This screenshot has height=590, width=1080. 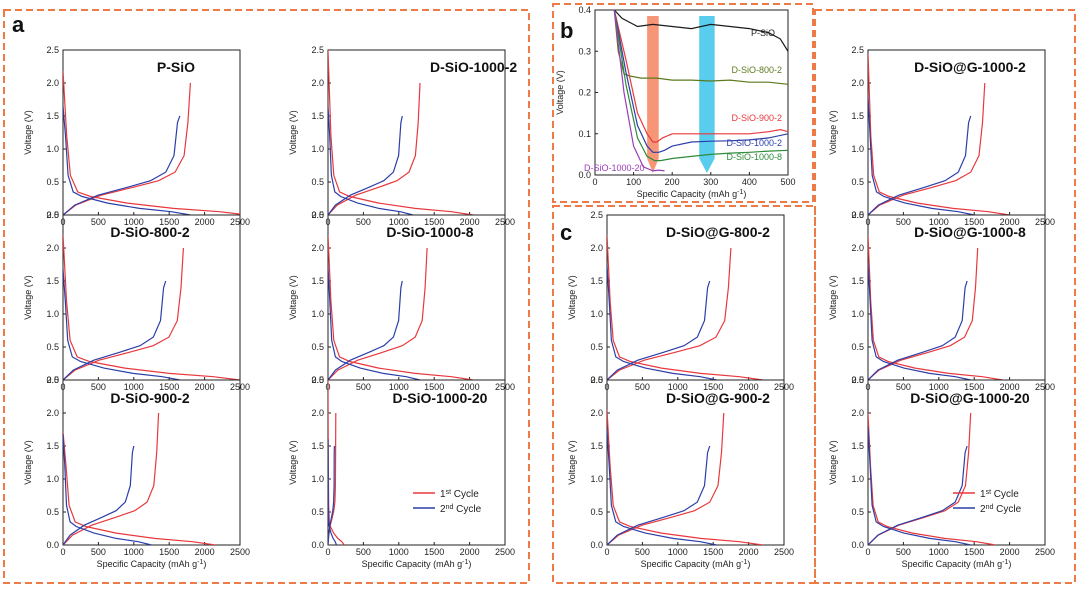 I want to click on panel-title: D-SiO-1000-8, so click(x=429, y=232).